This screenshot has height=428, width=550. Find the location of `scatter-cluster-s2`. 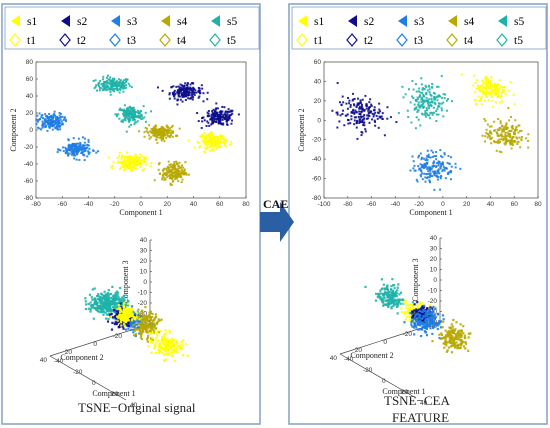

scatter-cluster-s2 is located at coordinates (182, 94).